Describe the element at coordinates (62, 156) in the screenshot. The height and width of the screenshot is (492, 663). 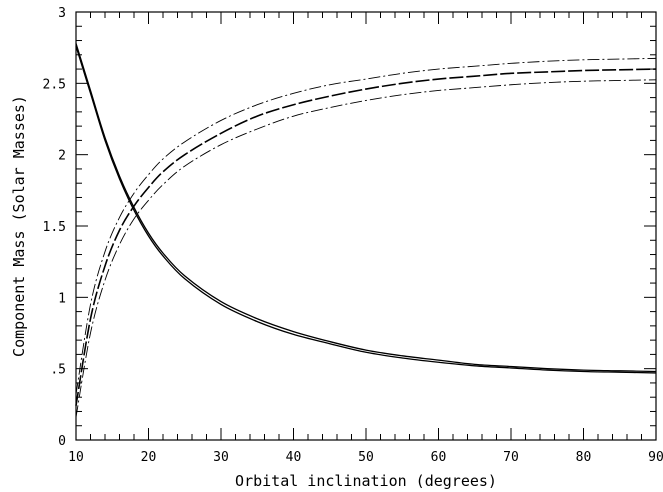
I see `y-tick-label: 2` at that location.